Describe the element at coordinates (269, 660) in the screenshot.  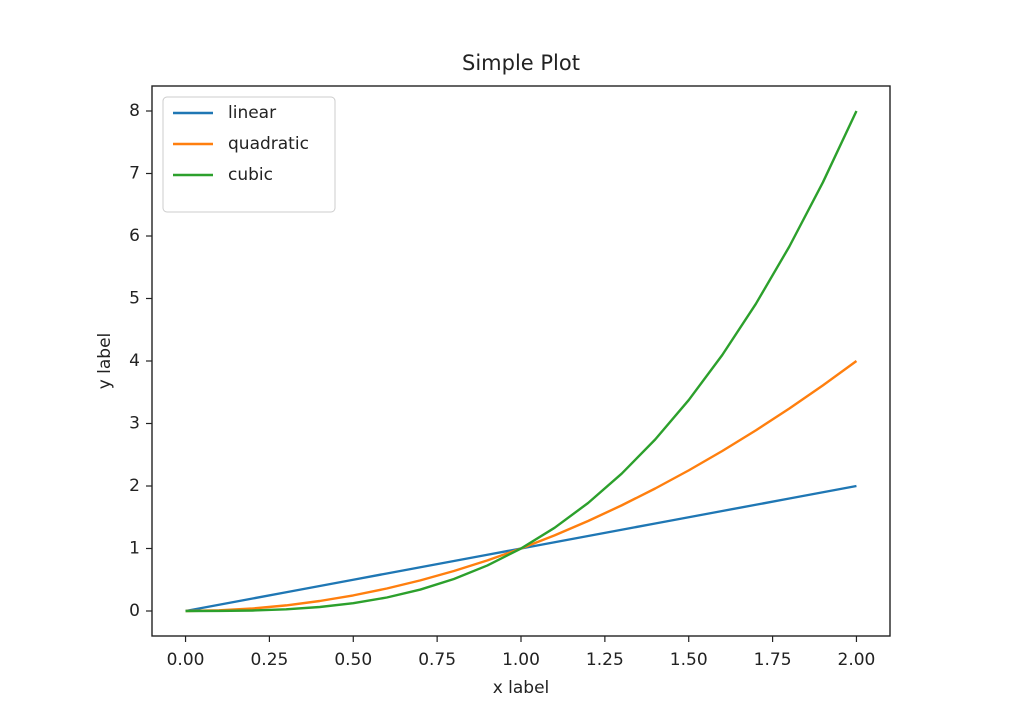
I see `x-tick-label: 0.25` at that location.